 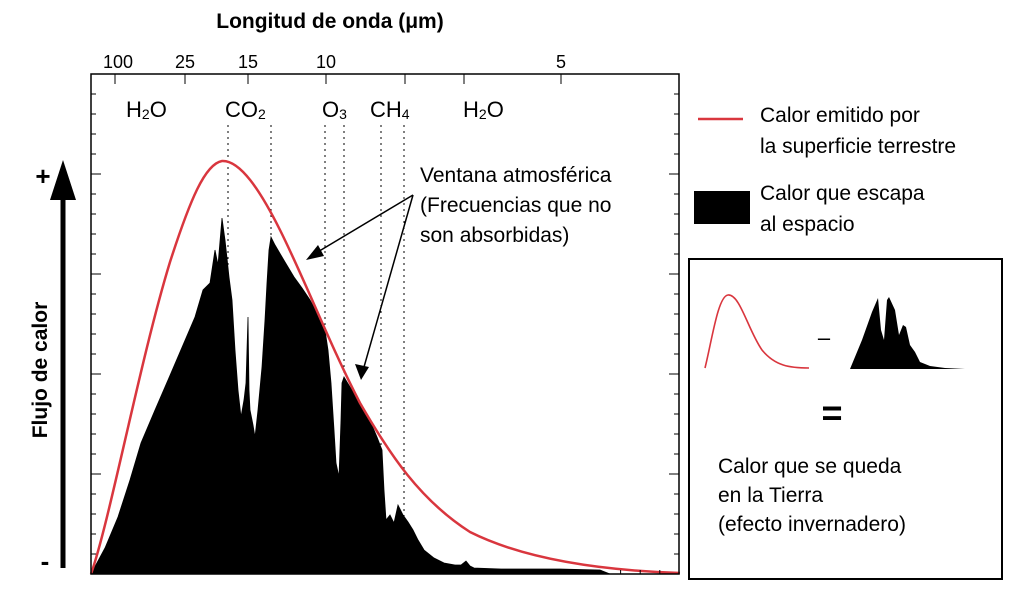 I want to click on legend-emitted-line-1: Calor emitido por, so click(x=840, y=115).